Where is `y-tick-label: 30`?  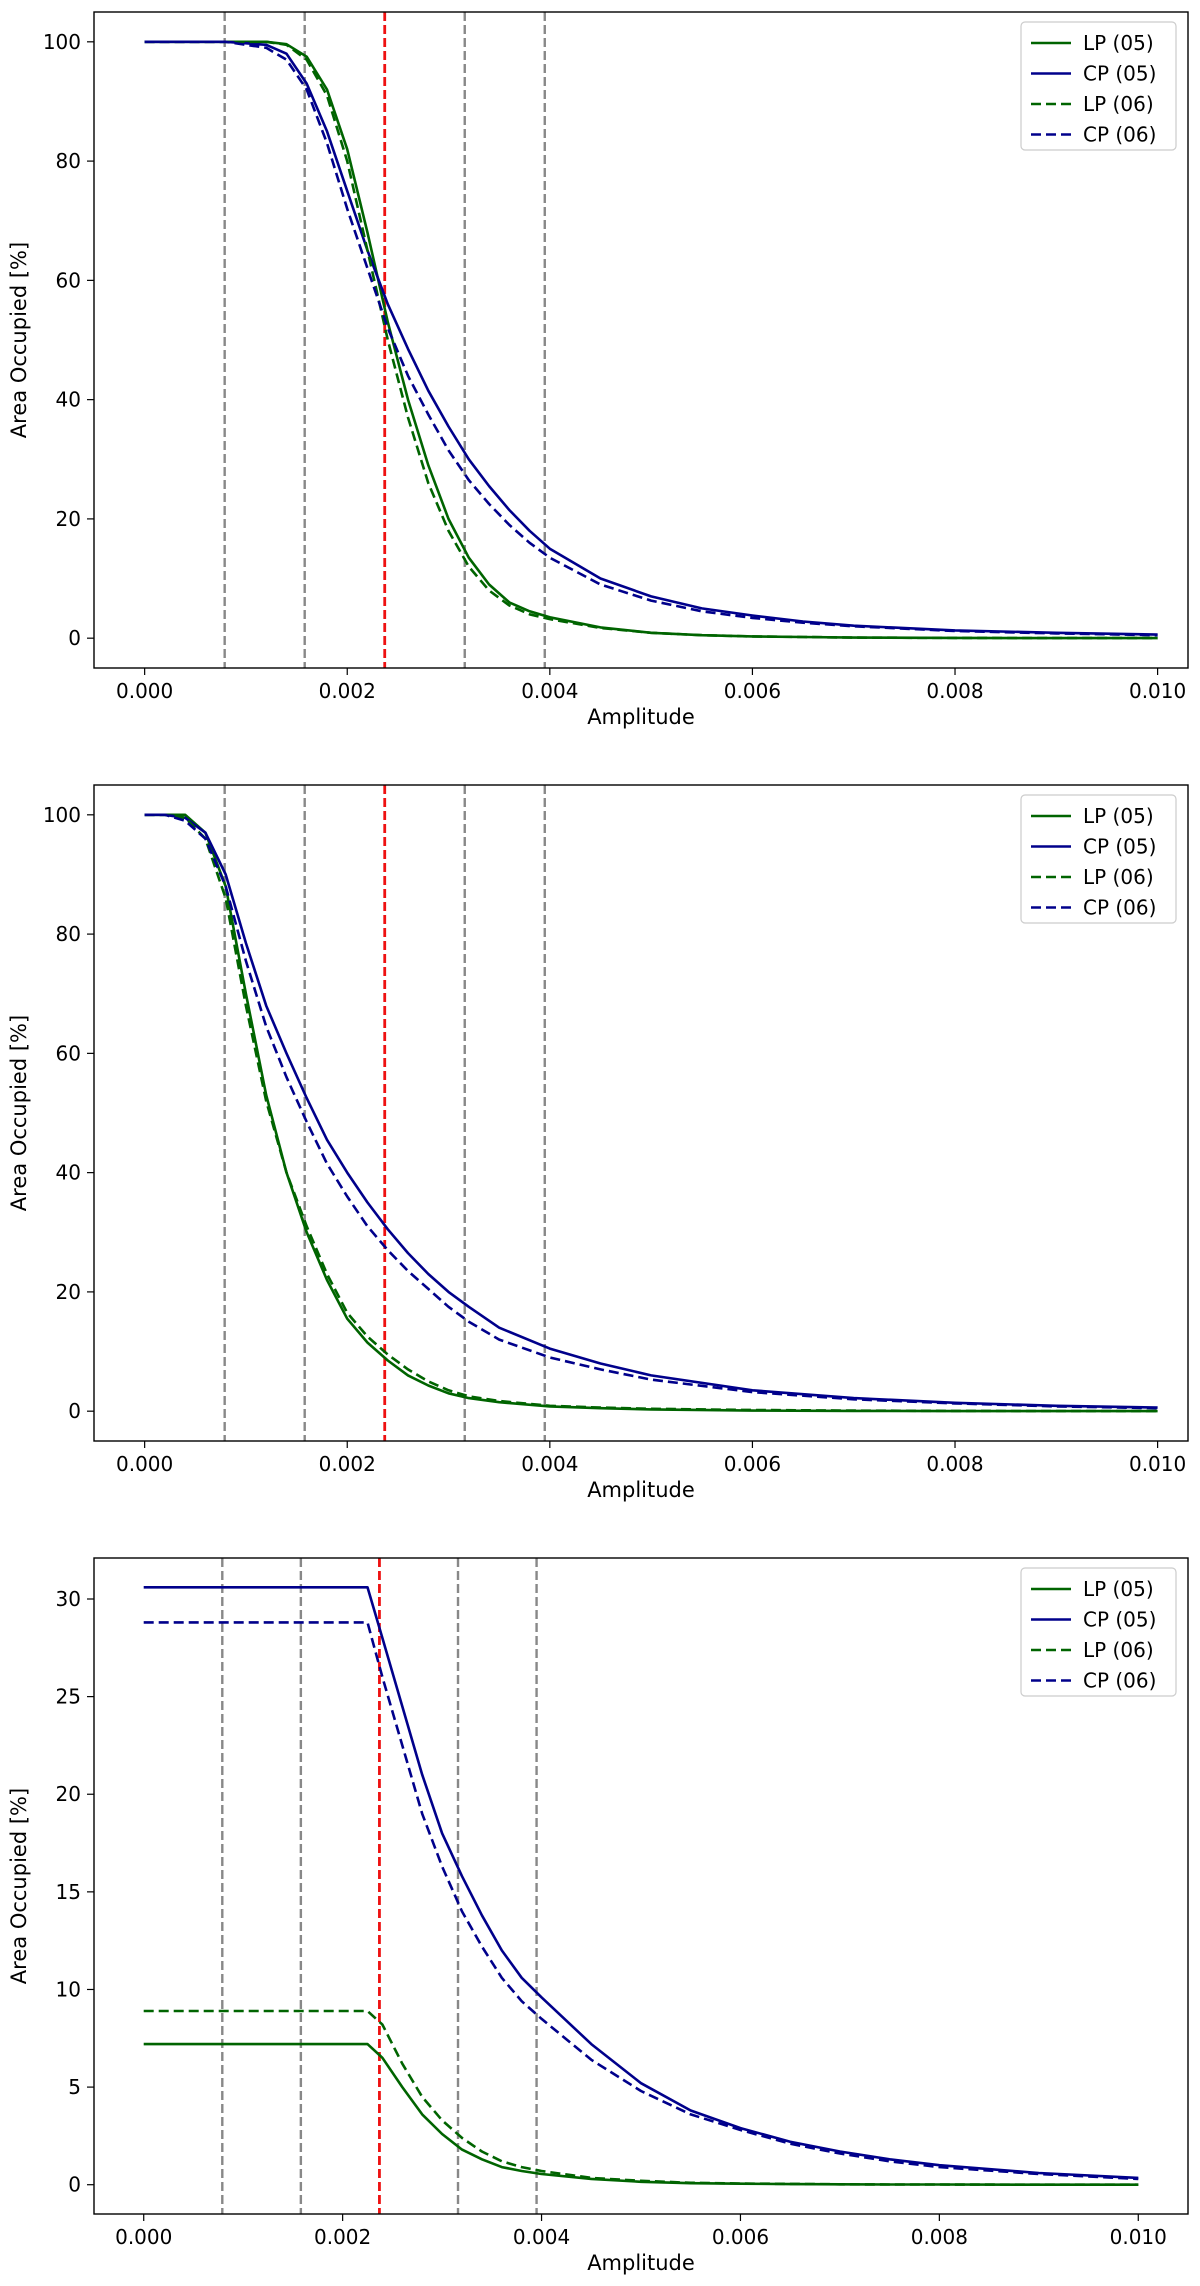 y-tick-label: 30 is located at coordinates (68, 1599).